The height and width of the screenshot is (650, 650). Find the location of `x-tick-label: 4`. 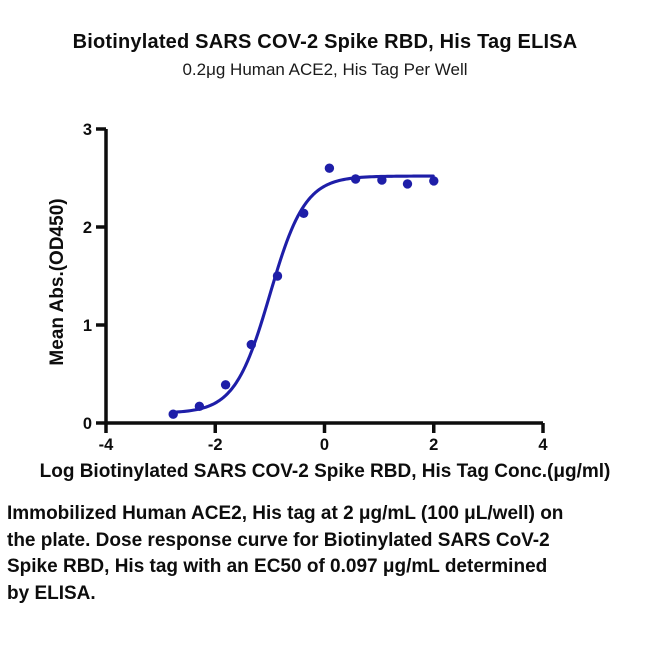

x-tick-label: 4 is located at coordinates (543, 445).